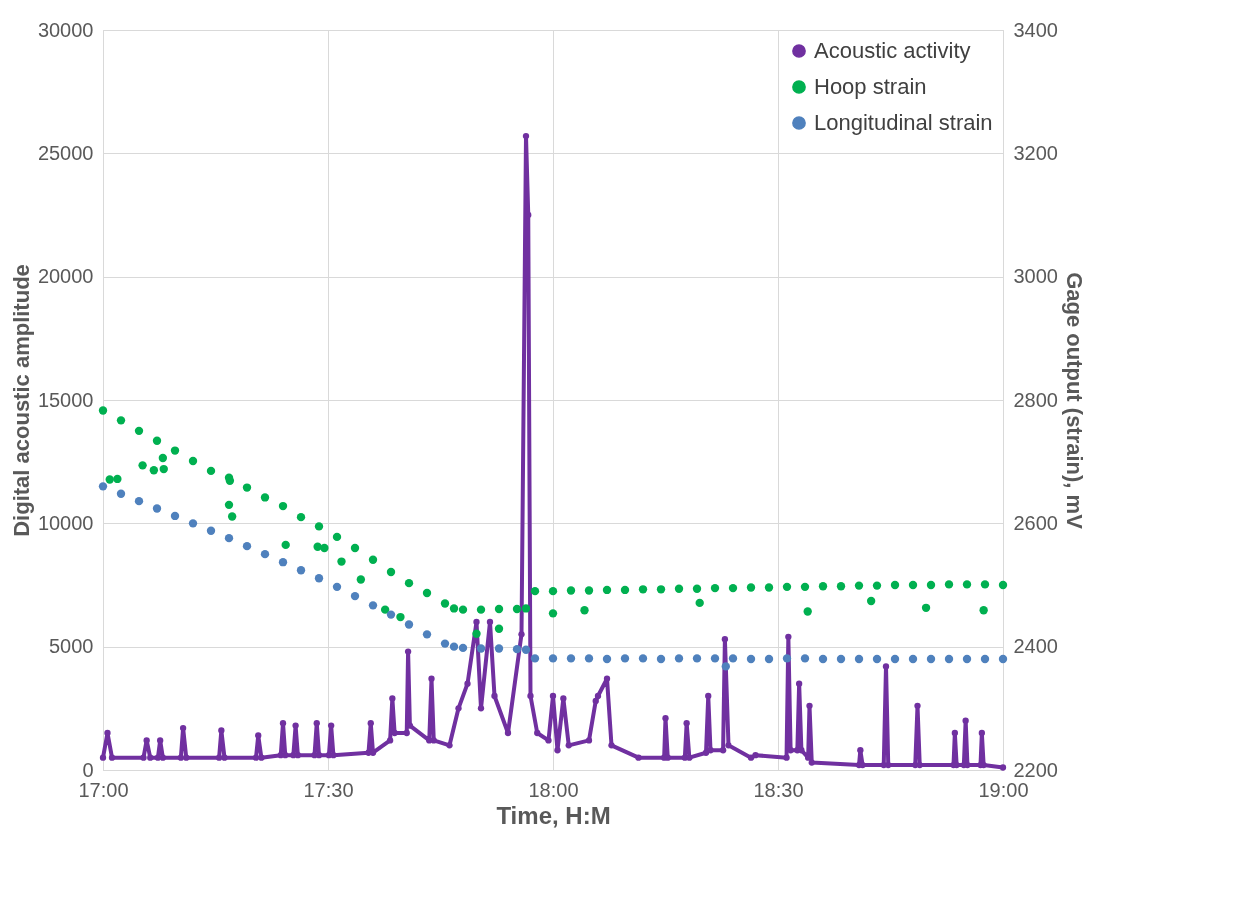  I want to click on legend-label: Longitudinal strain, so click(903, 122).